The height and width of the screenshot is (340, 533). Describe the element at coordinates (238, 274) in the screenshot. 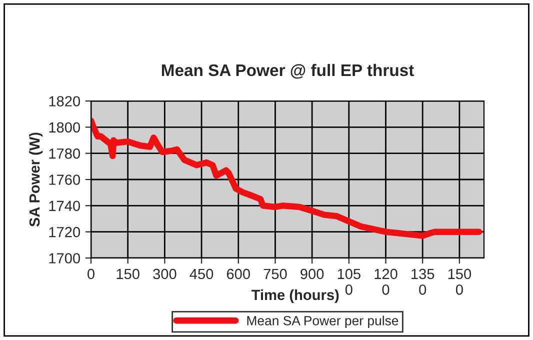

I see `x-tick-label: 600` at that location.